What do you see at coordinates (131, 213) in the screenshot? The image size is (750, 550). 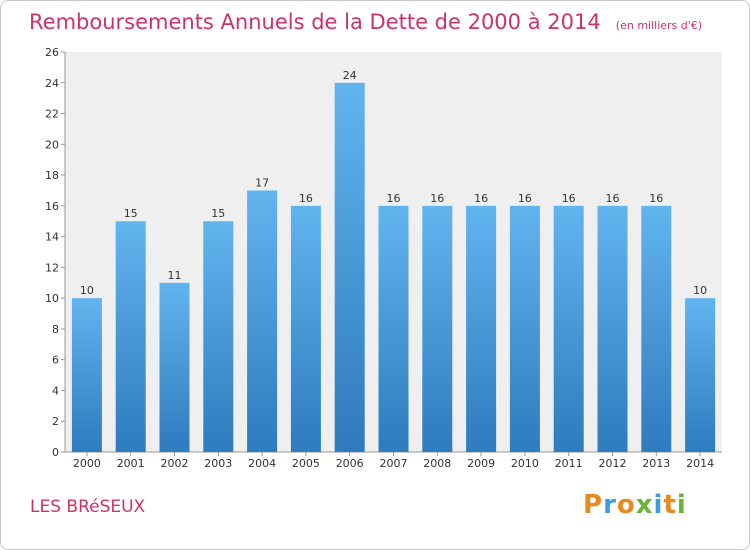 I see `data-label-2001: 15` at bounding box center [131, 213].